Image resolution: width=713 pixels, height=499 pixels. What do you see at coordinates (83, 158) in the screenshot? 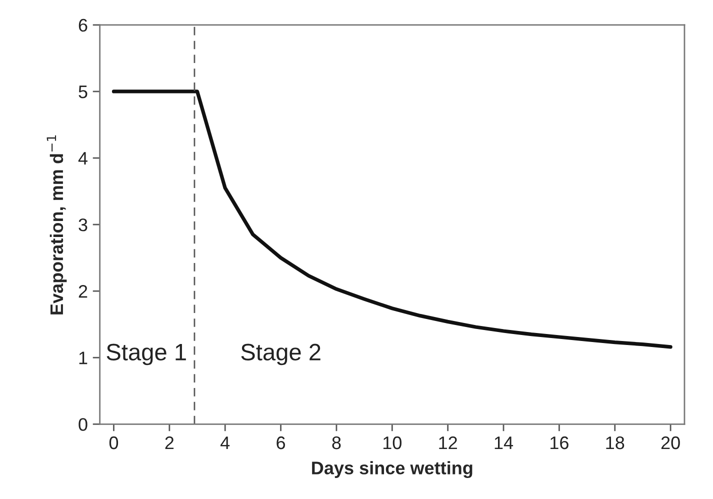
I see `y-tick-label: 4` at bounding box center [83, 158].